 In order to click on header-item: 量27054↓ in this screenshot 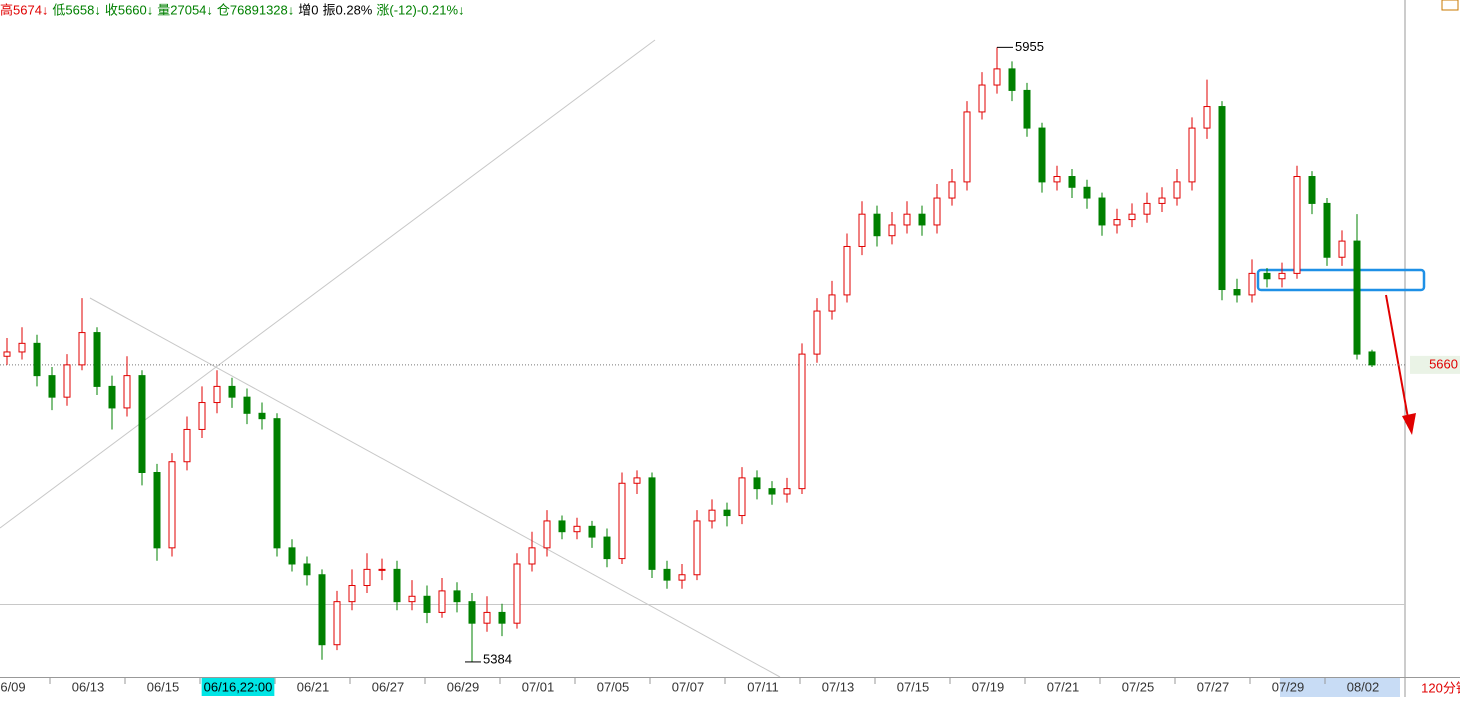, I will do `click(185, 9)`.